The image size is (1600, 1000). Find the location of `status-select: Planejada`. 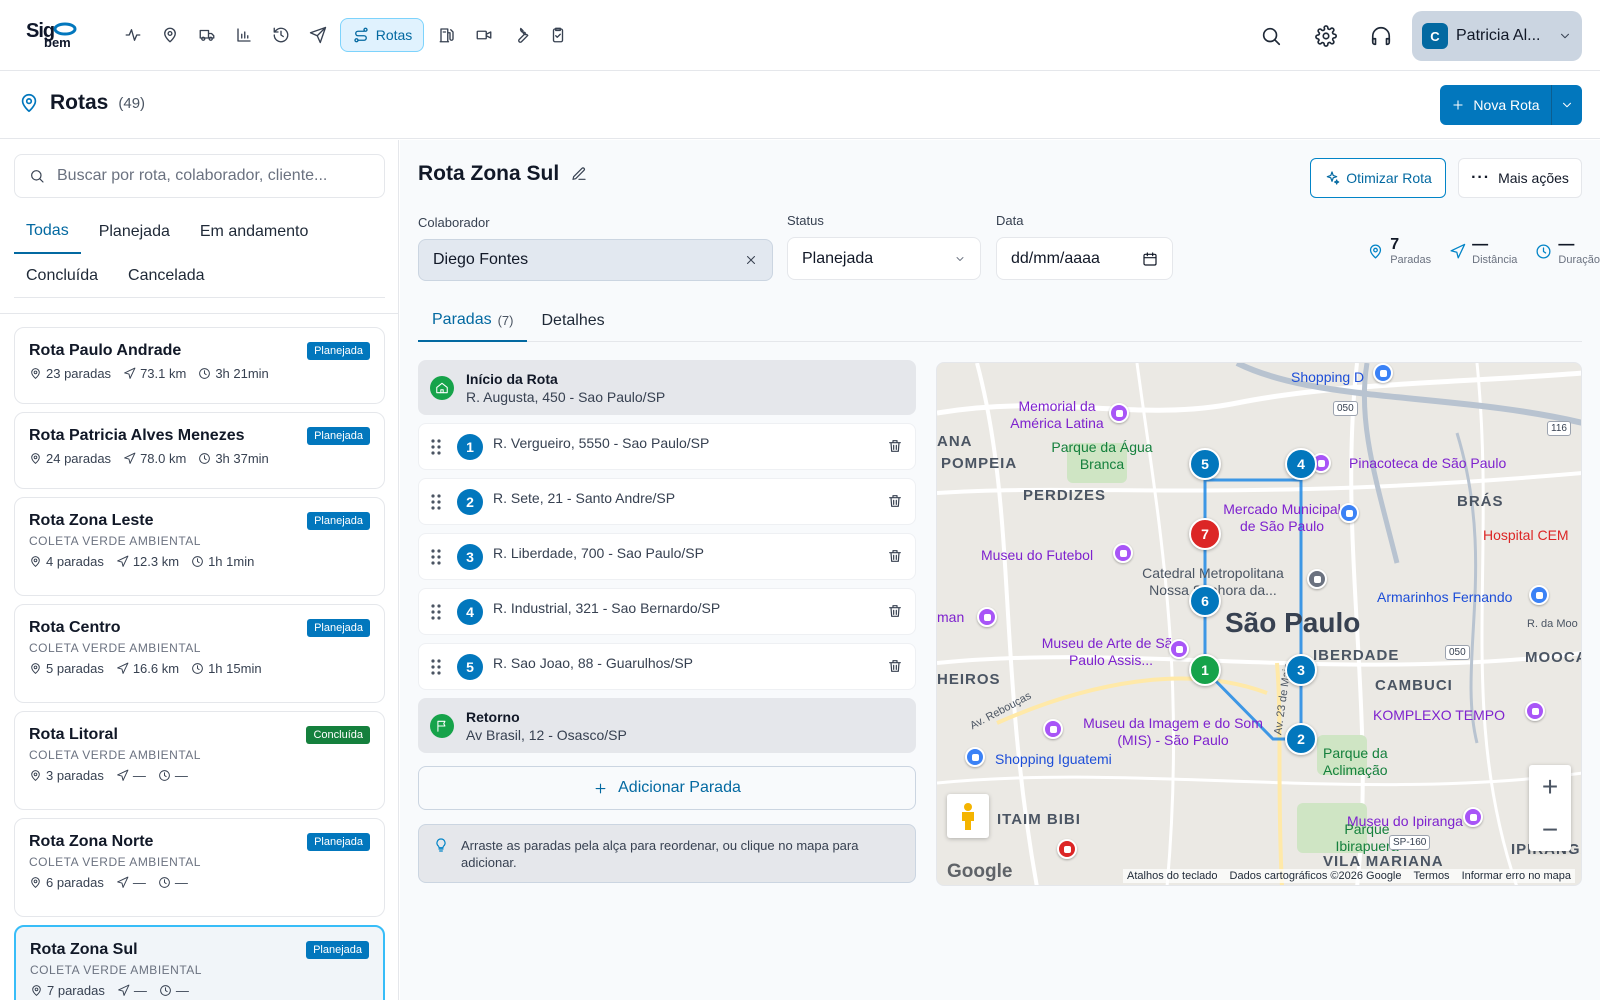

status-select: Planejada is located at coordinates (884, 258).